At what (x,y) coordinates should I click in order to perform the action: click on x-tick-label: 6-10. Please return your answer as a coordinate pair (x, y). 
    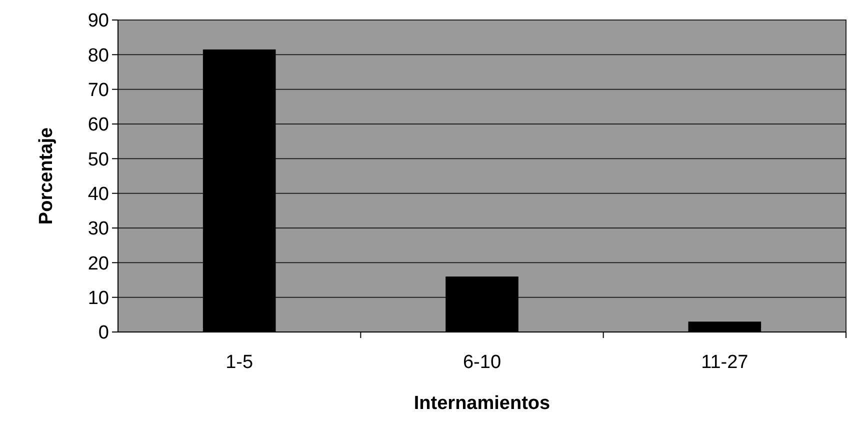
    Looking at the image, I should click on (482, 362).